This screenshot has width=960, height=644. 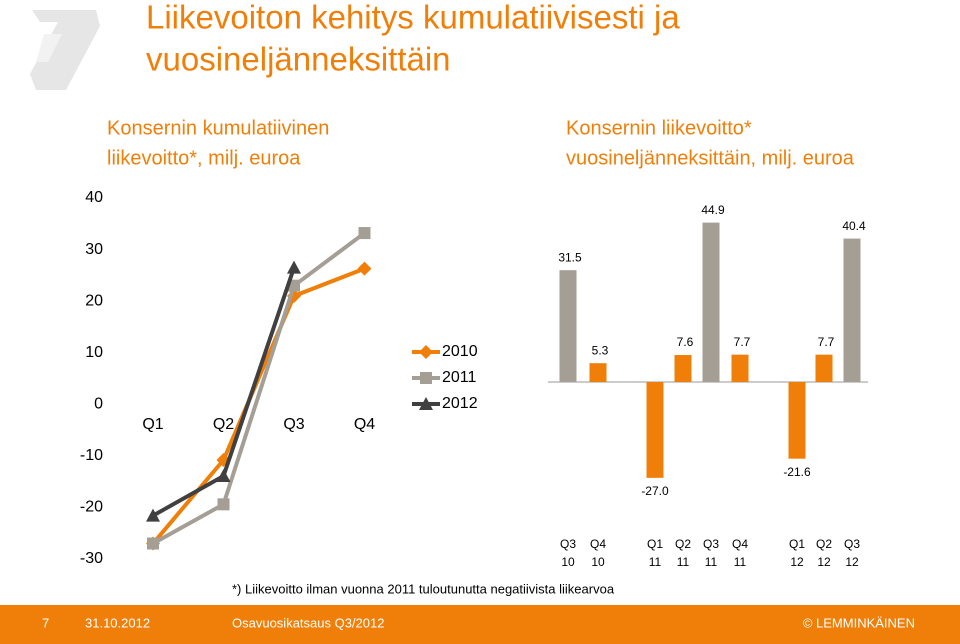 What do you see at coordinates (218, 128) in the screenshot?
I see `chart-title: Konsernin kumulatiivinen` at bounding box center [218, 128].